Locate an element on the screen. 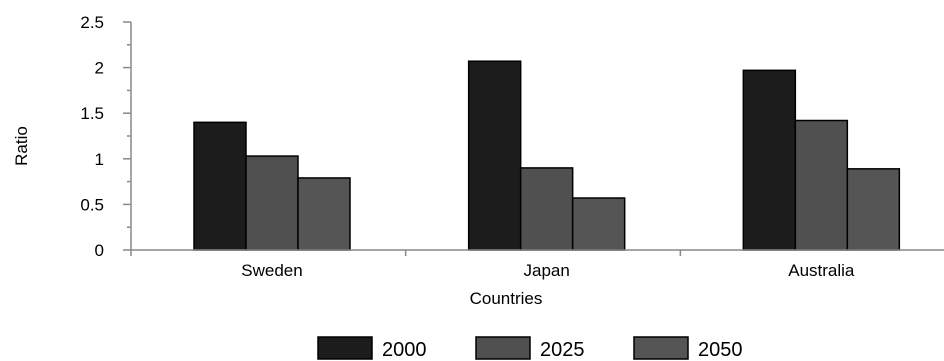  bar-japan-2025 is located at coordinates (546, 209).